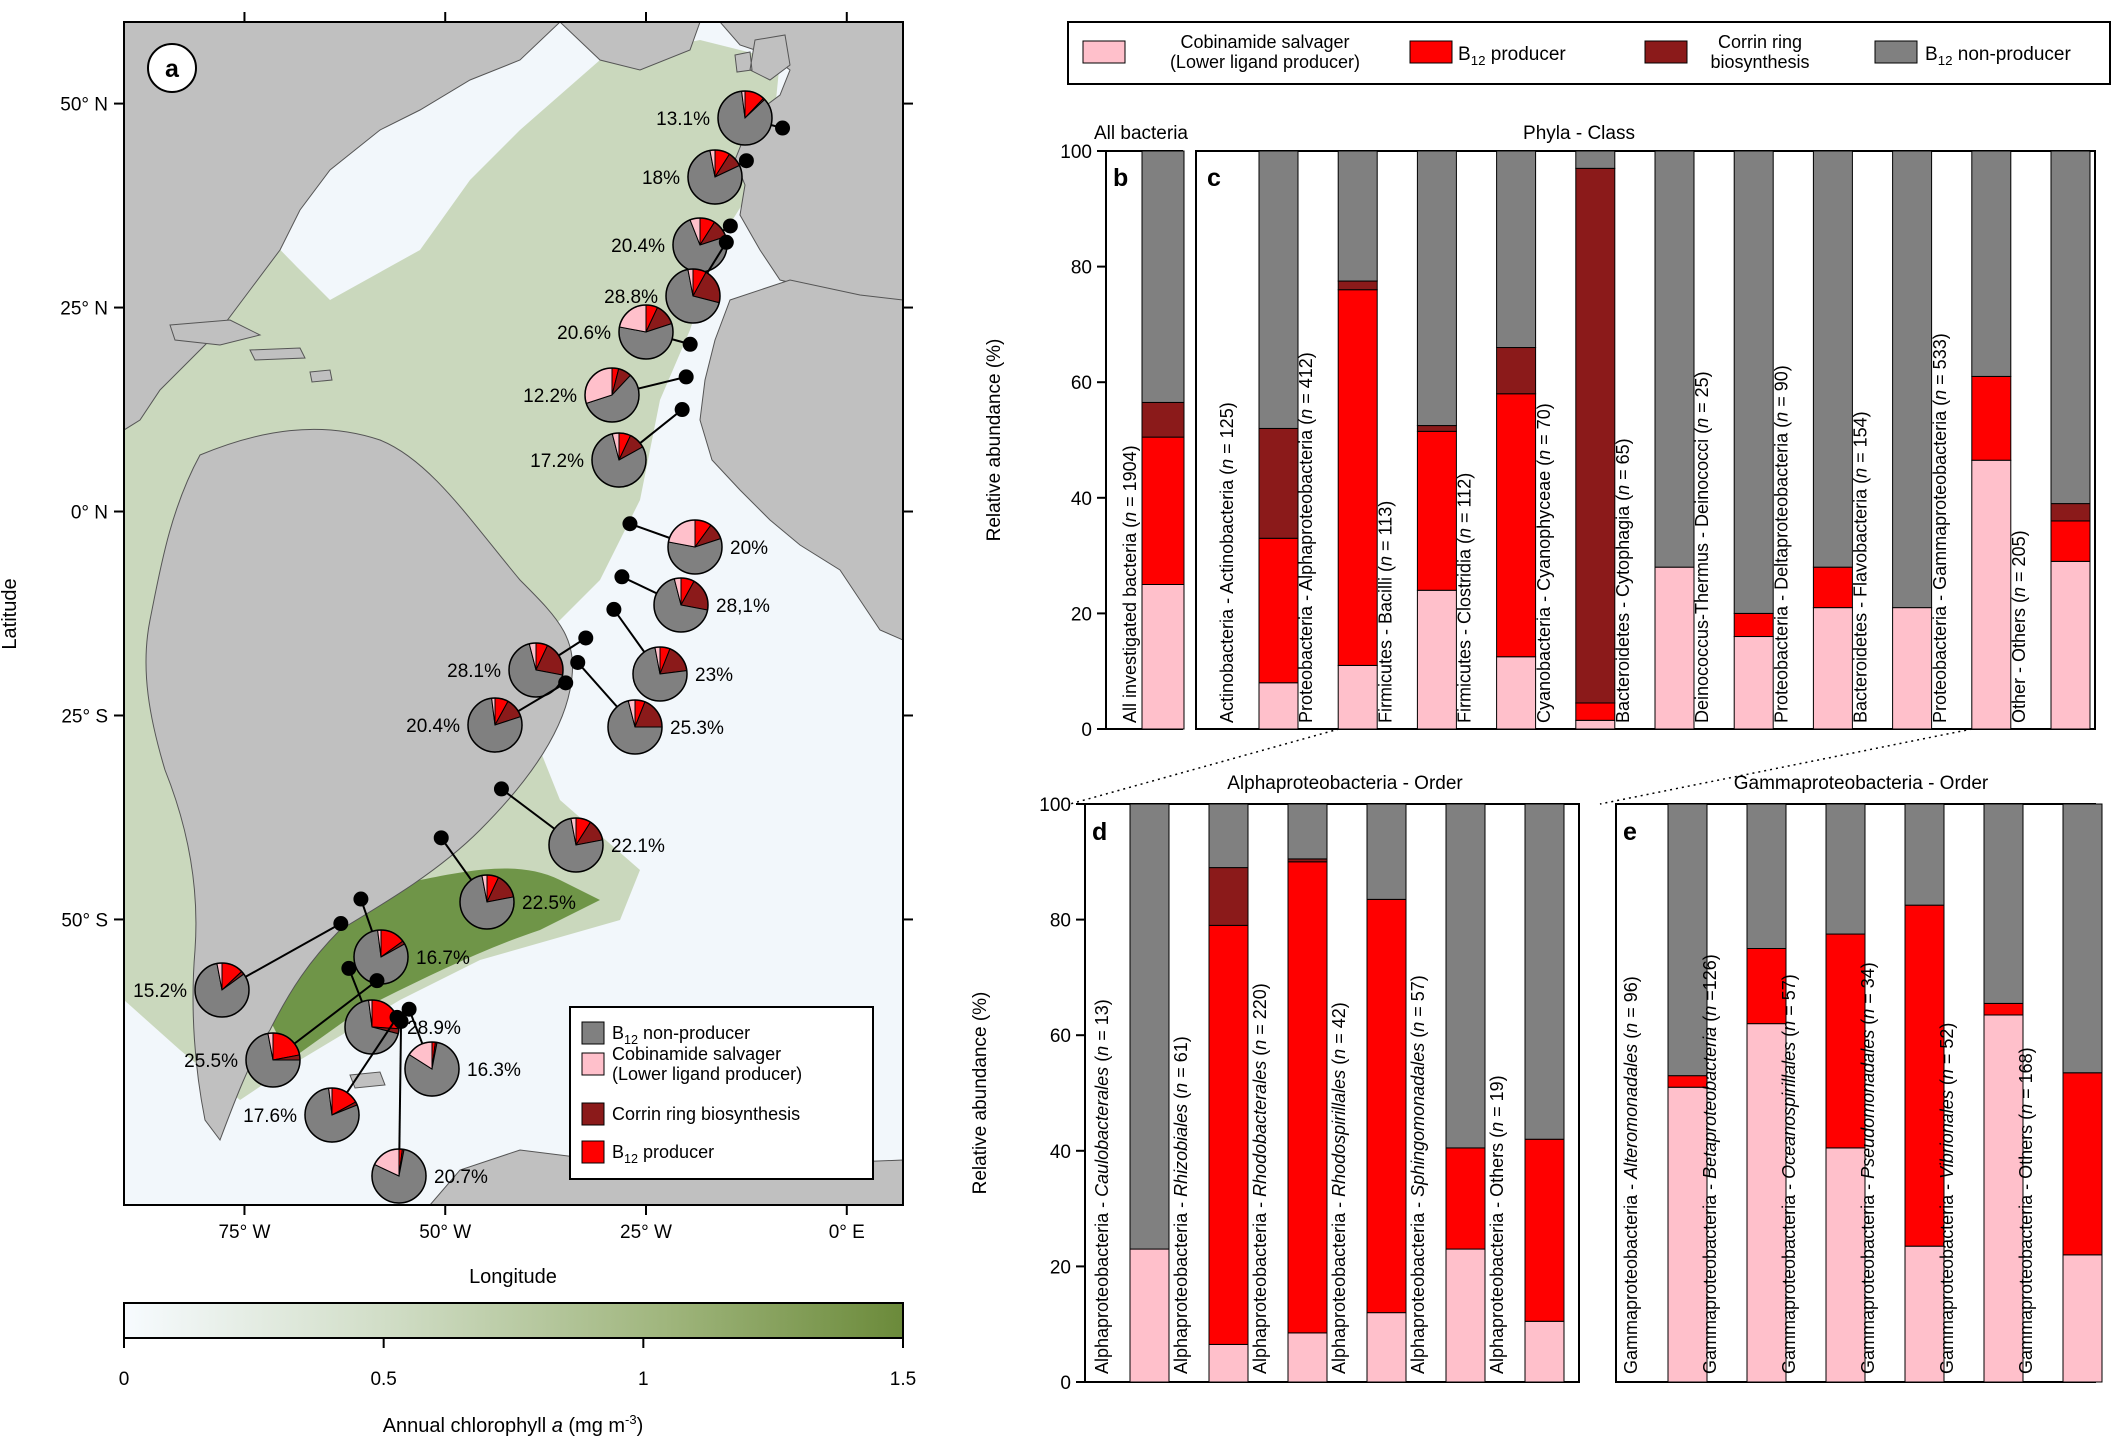 Image resolution: width=2125 pixels, height=1440 pixels. I want to click on bar-category-label: Firmicutes - Bacilli (n = 113), so click(1385, 612).